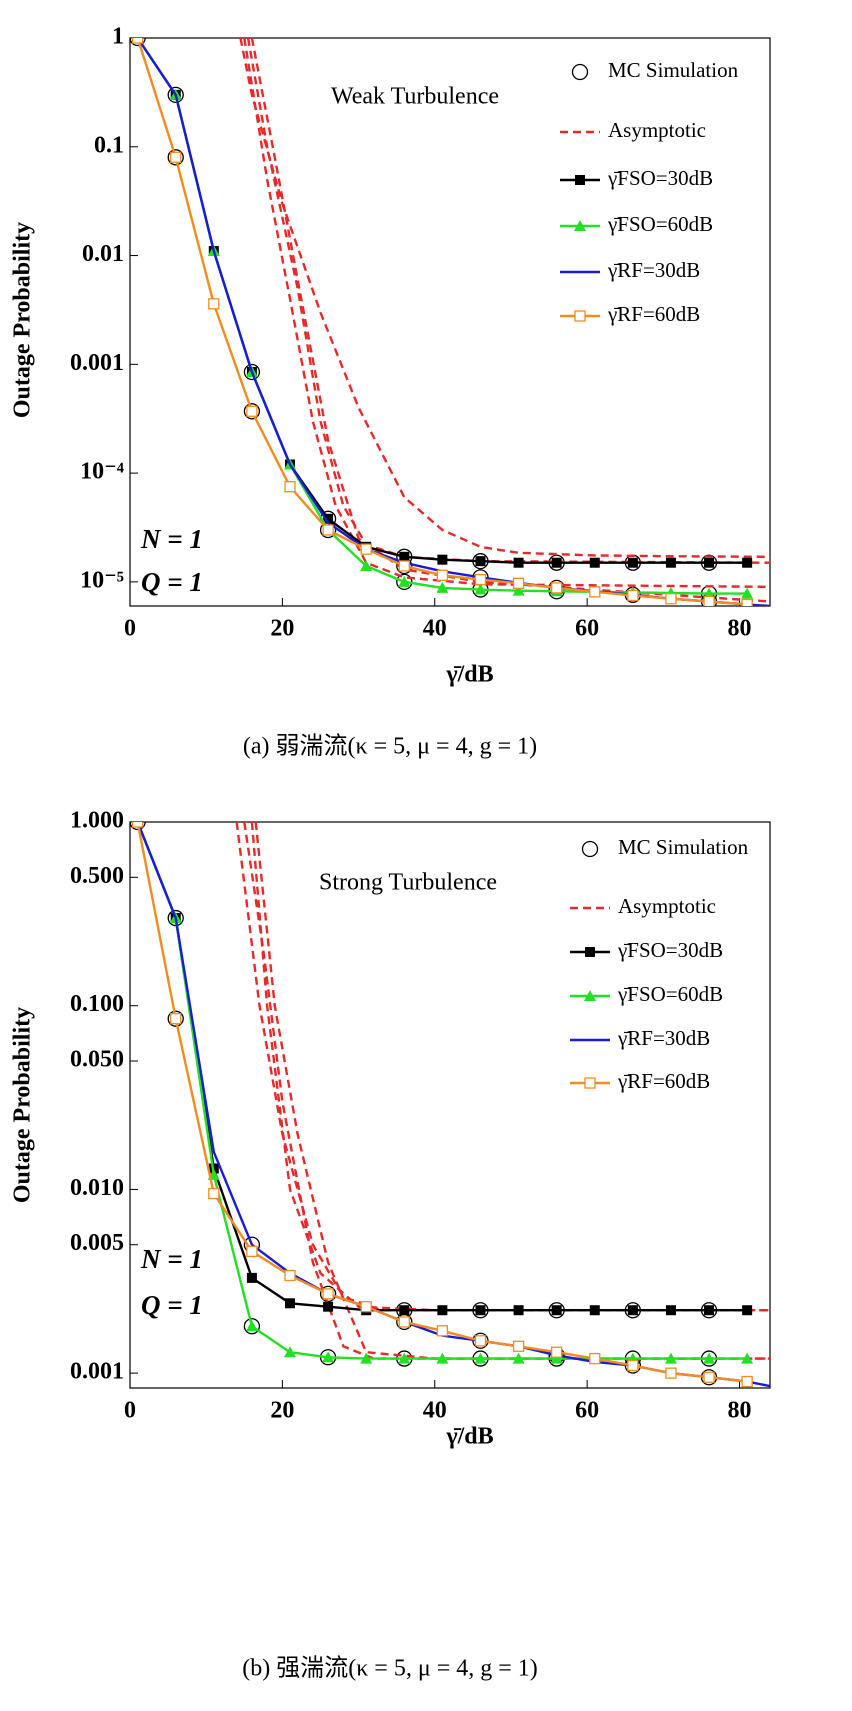 This screenshot has height=1711, width=852. What do you see at coordinates (97, 1060) in the screenshot?
I see `y-tick-label: 0.050` at bounding box center [97, 1060].